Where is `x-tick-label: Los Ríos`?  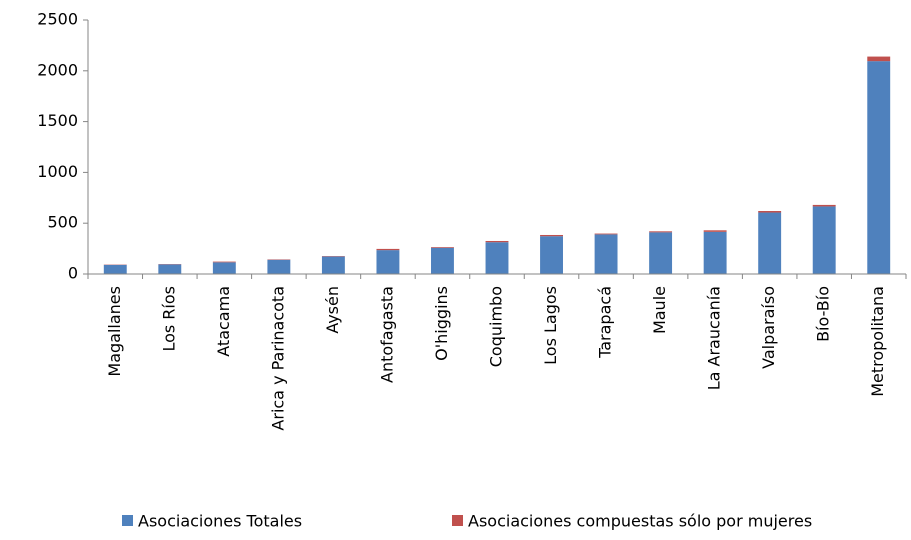 x-tick-label: Los Ríos is located at coordinates (168, 319).